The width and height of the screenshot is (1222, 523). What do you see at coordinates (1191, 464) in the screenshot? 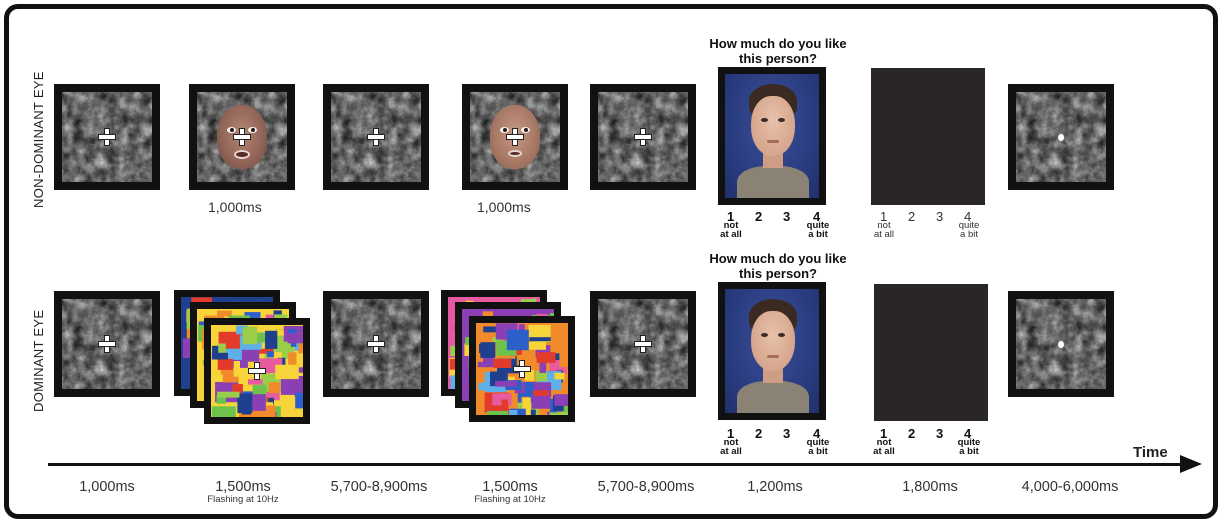
I see `arrow-right-icon` at bounding box center [1191, 464].